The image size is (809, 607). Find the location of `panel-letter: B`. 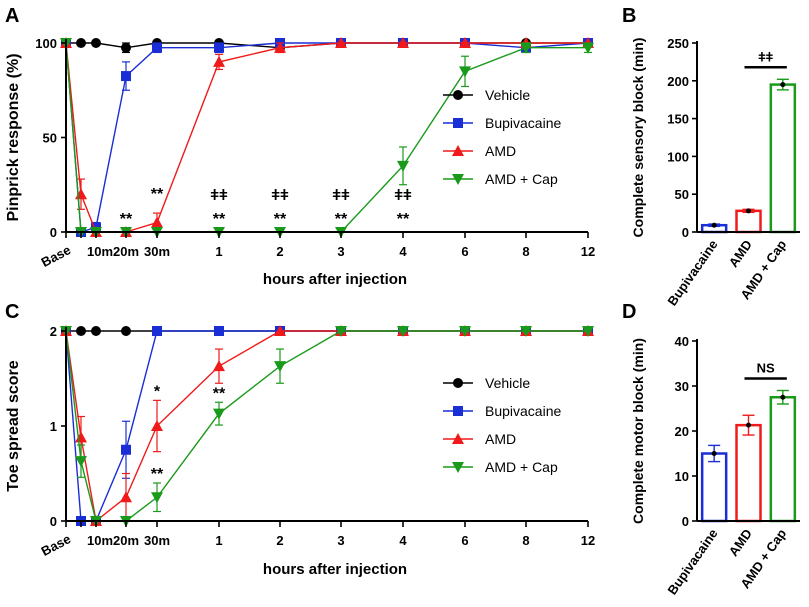

panel-letter: B is located at coordinates (629, 16).